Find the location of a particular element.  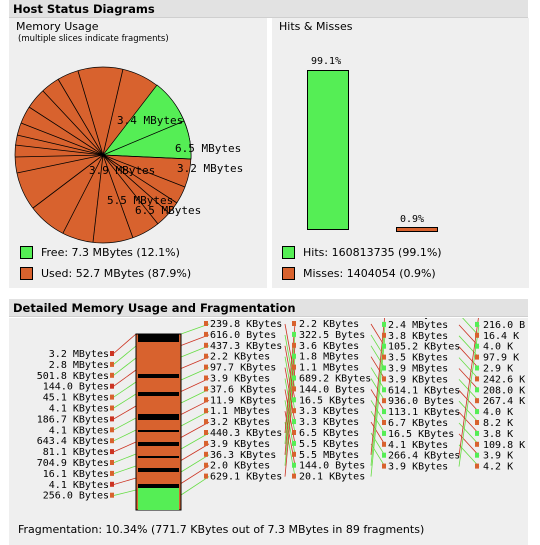

col5-label: 4.2 K is located at coordinates (498, 467).